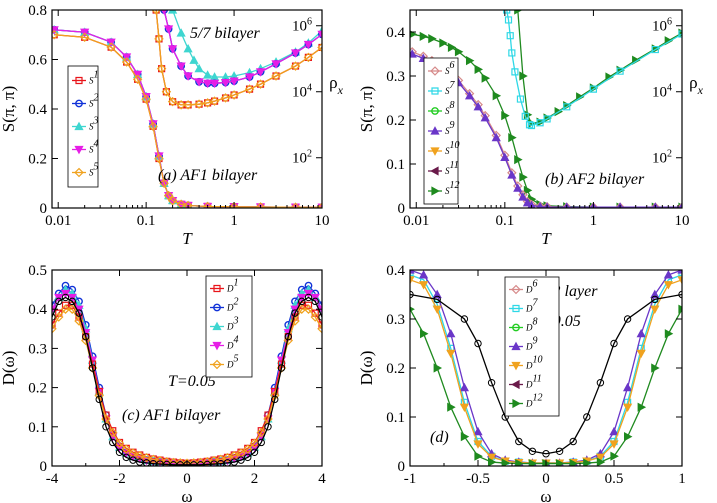 Image resolution: width=717 pixels, height=503 pixels. Describe the element at coordinates (96, 98) in the screenshot. I see `legend-label-exp: 2` at that location.